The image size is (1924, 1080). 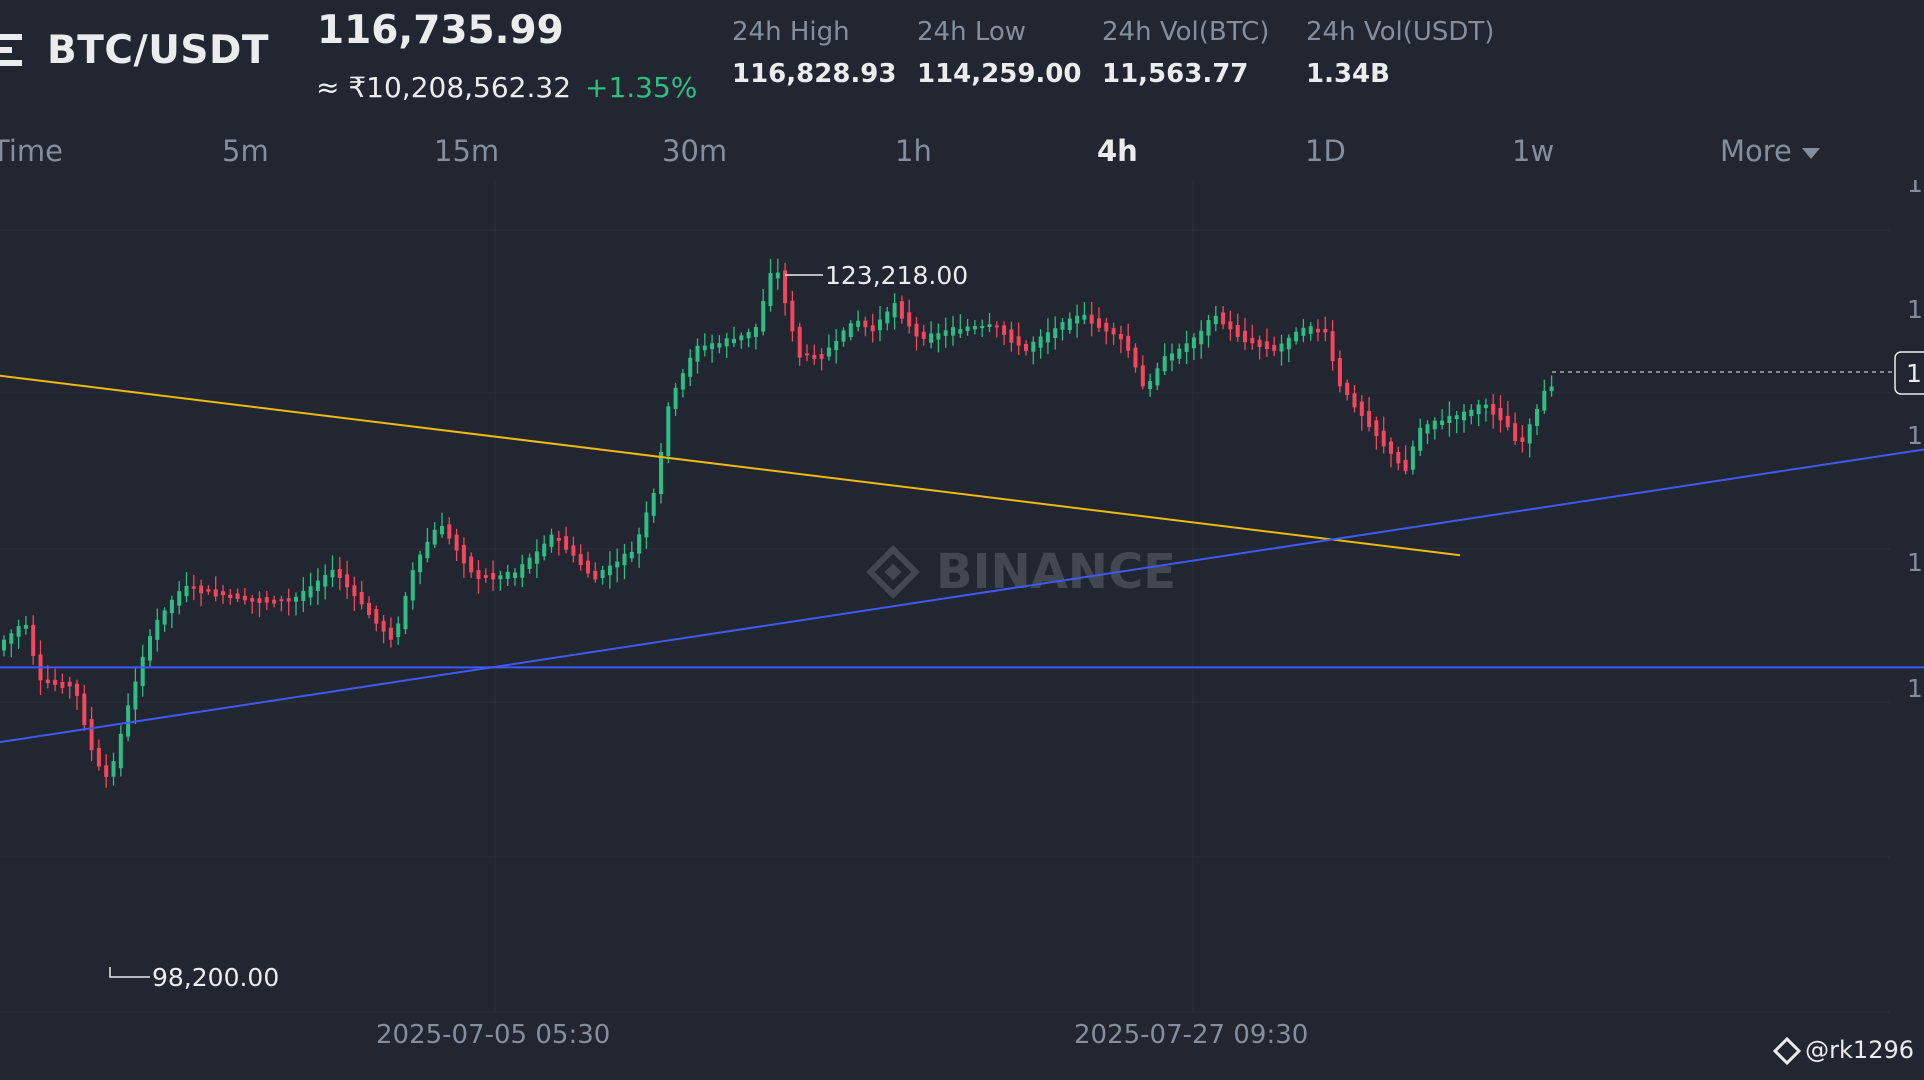 I want to click on tab-30m: 30m, so click(x=695, y=151).